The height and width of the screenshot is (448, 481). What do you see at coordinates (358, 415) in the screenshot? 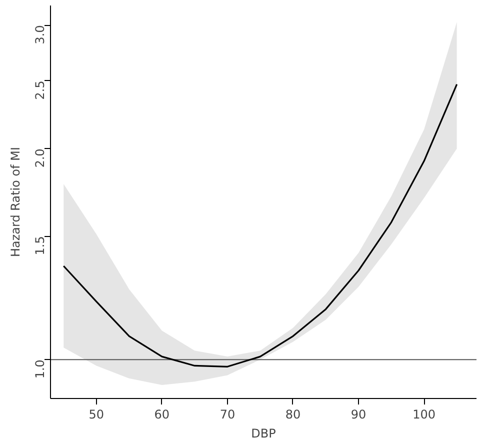
I see `x-tick-label: 90` at bounding box center [358, 415].